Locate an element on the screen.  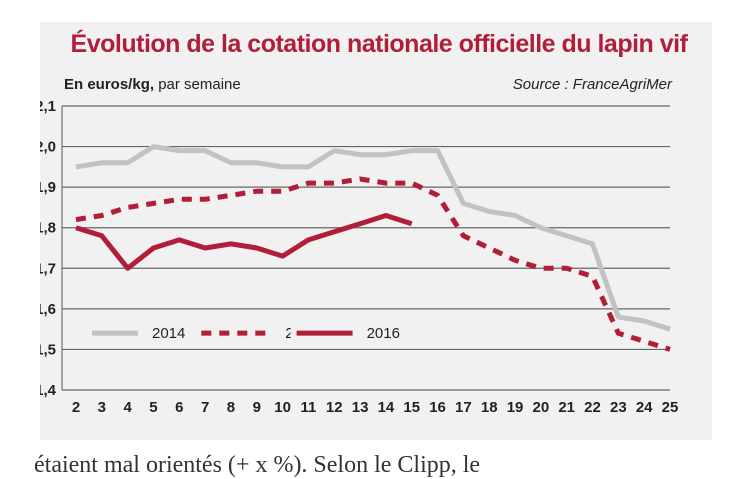
x-tick-label: 11 is located at coordinates (309, 407).